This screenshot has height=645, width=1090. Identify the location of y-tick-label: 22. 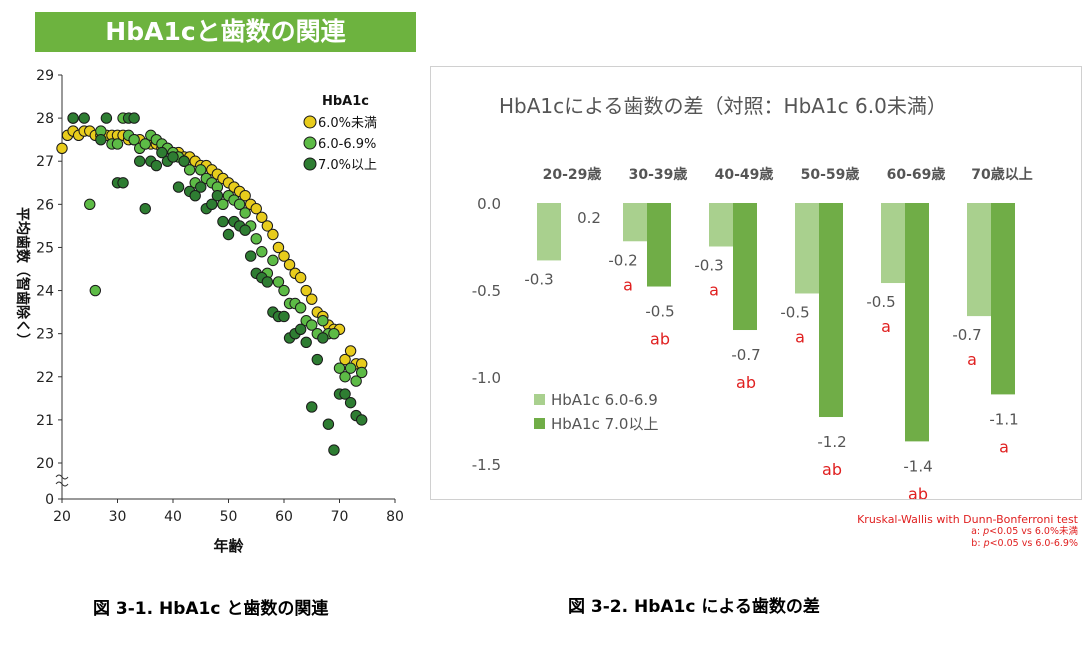
(45, 378).